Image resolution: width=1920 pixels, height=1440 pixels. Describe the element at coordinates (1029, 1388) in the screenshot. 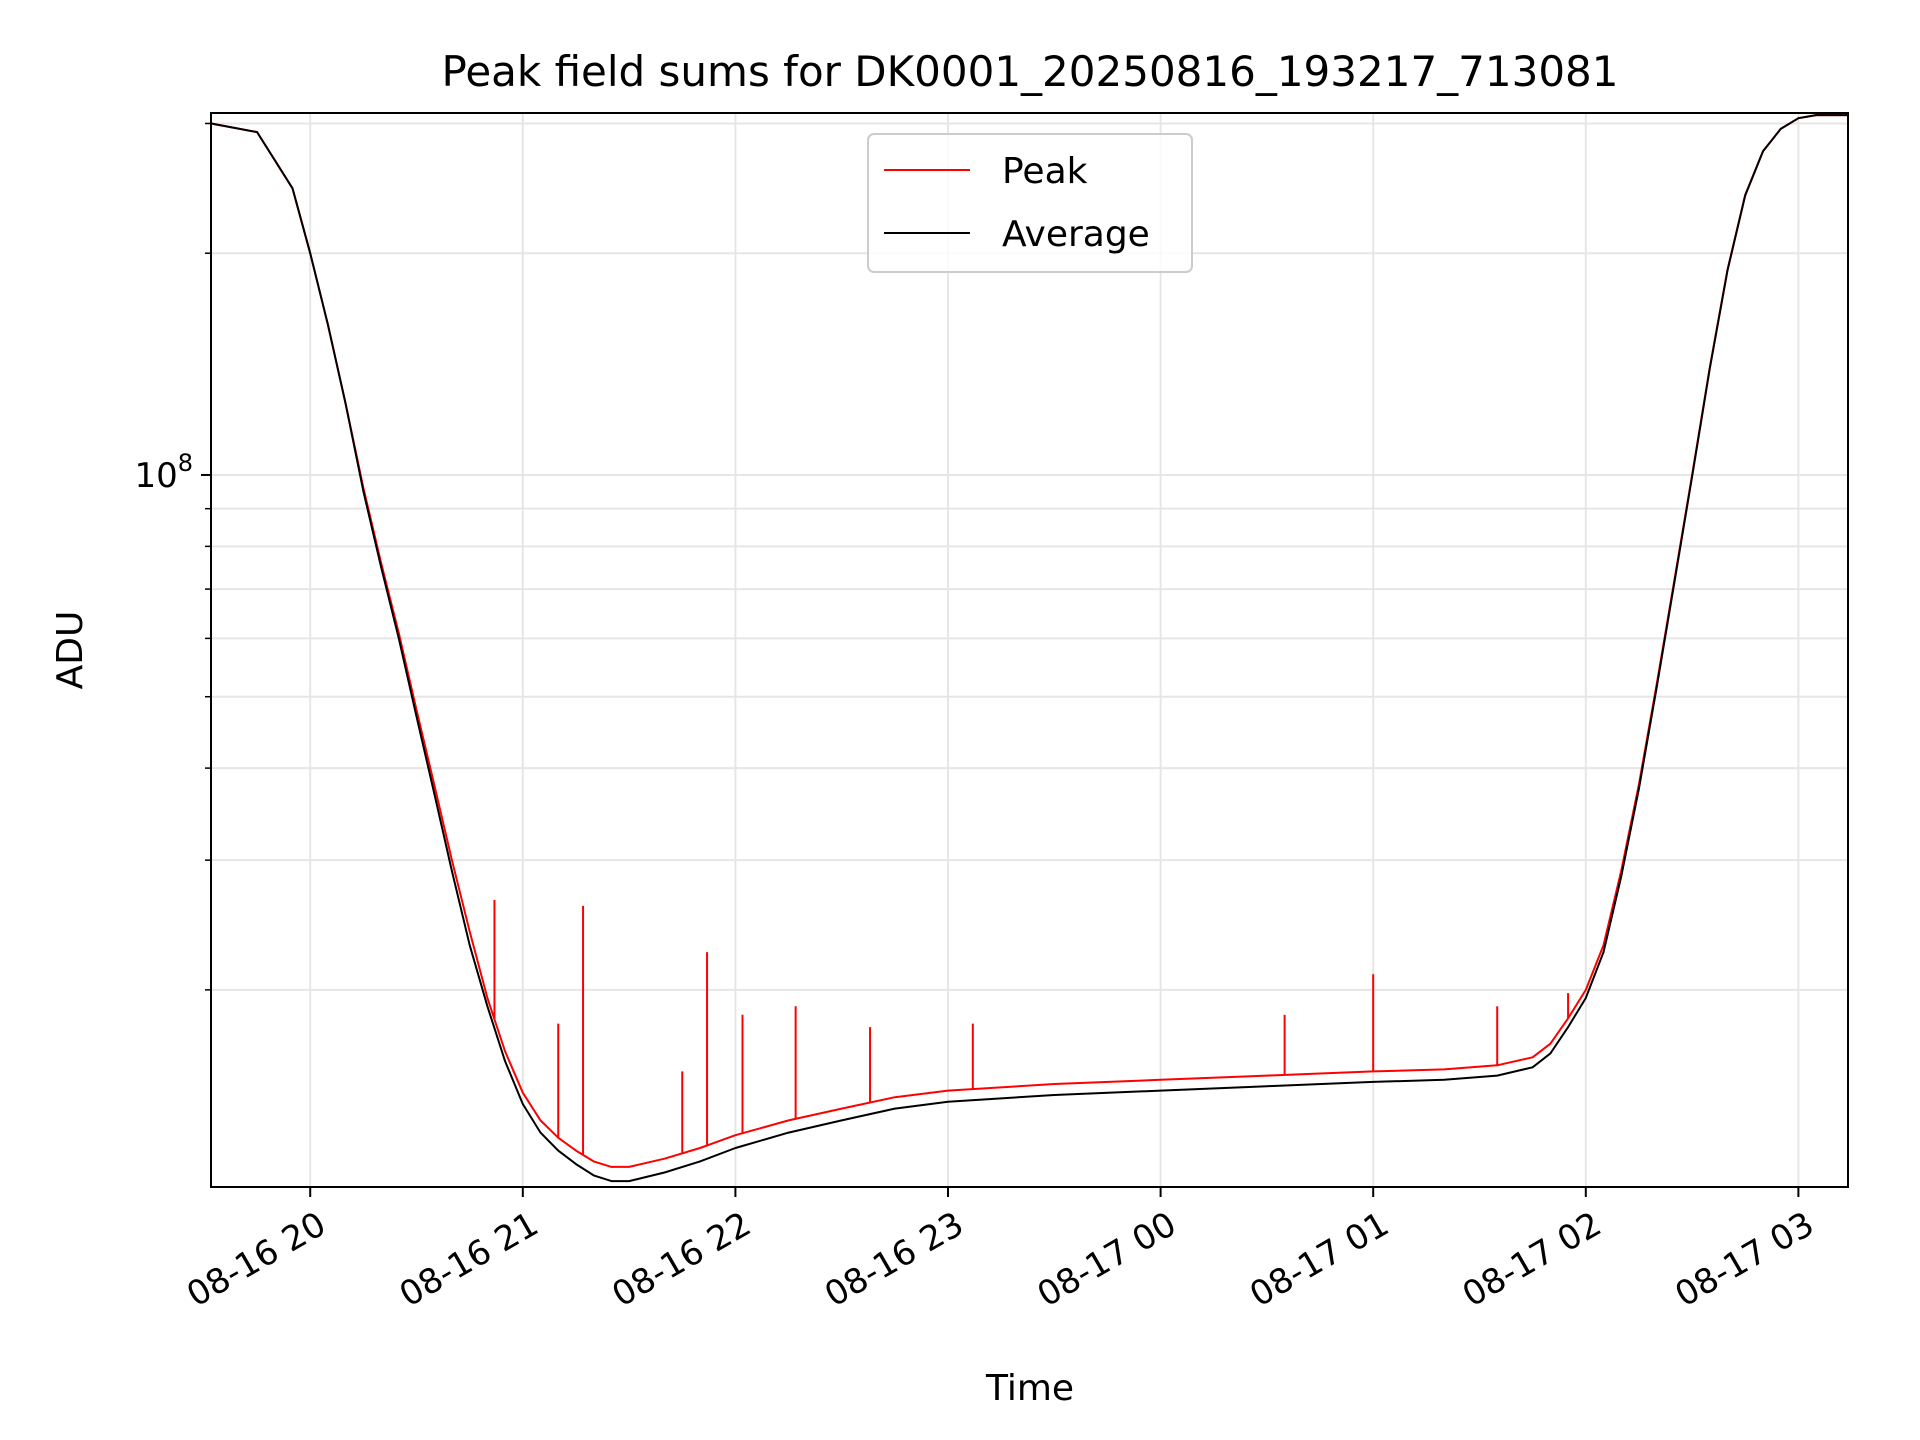

I see `x-axis-label: Time` at that location.